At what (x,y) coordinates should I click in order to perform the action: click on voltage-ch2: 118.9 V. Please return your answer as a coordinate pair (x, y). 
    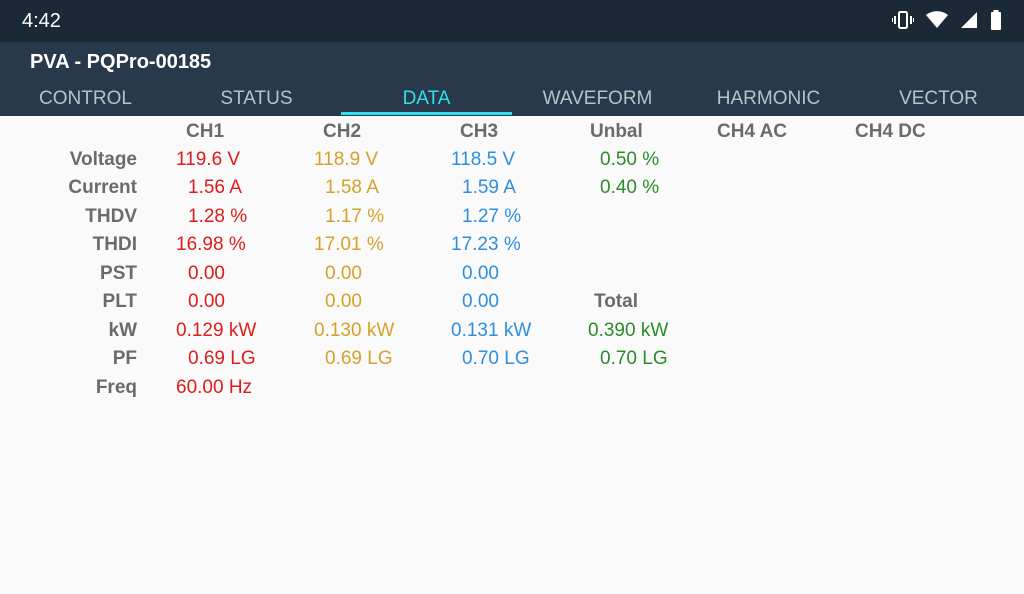
    Looking at the image, I should click on (346, 159).